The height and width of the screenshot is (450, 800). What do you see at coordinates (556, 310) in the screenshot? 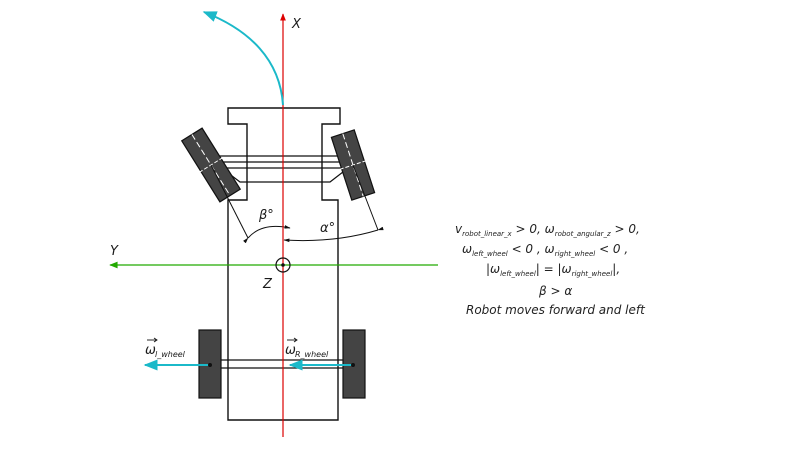
I see `condition-line-5: Robot moves forward and left` at bounding box center [556, 310].